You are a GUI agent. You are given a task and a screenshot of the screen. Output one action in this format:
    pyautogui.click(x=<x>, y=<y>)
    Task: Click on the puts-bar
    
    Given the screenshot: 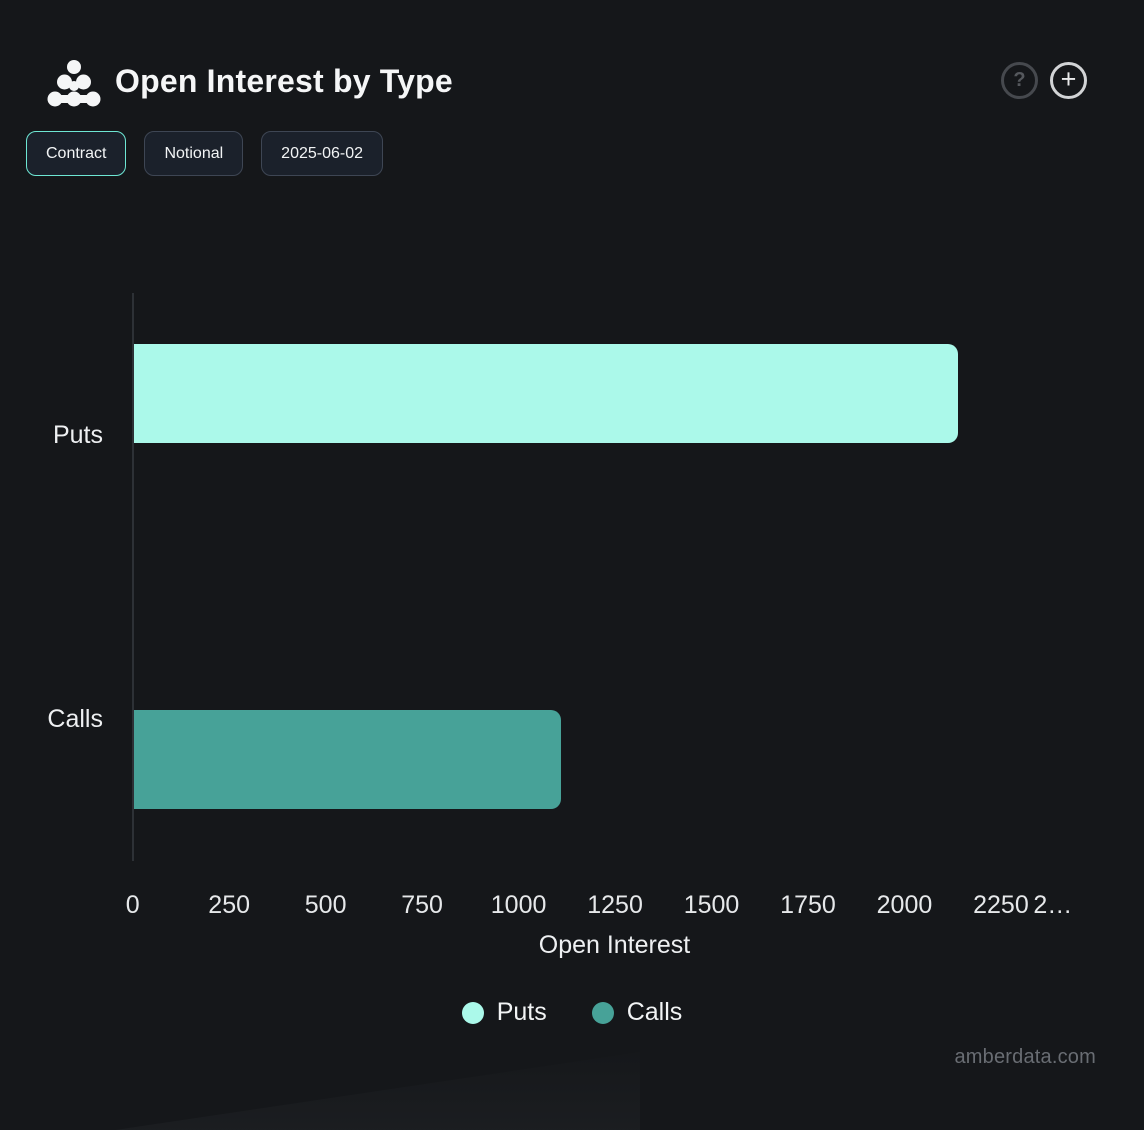 What is the action you would take?
    pyautogui.click(x=546, y=393)
    